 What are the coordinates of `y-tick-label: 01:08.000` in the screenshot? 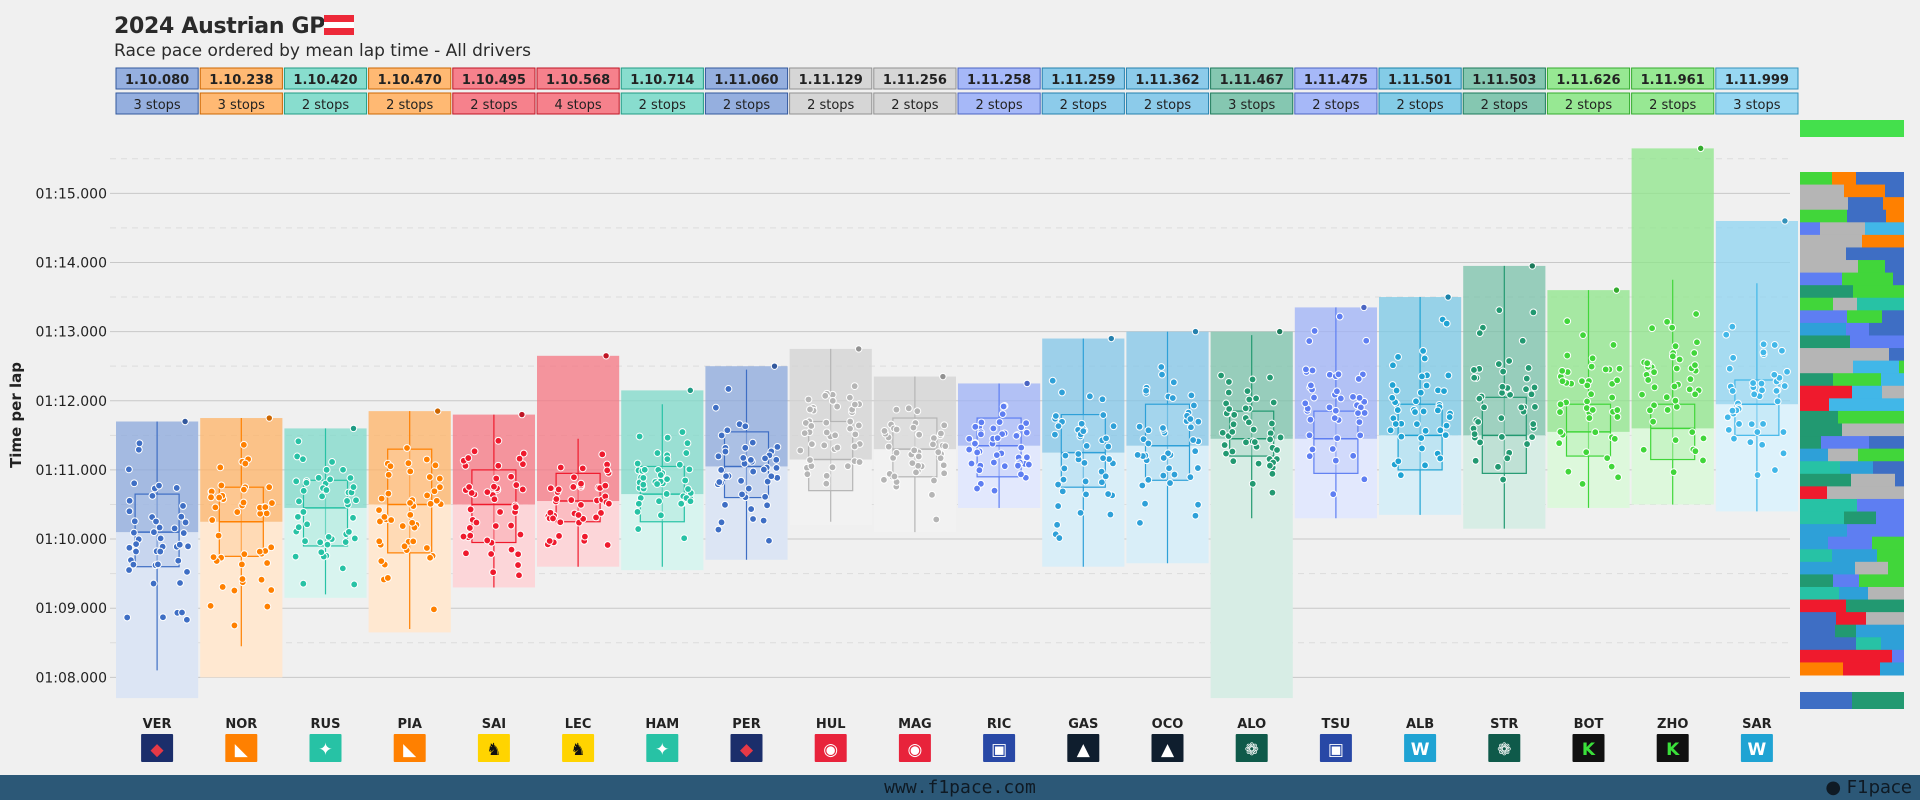 It's located at (71, 678).